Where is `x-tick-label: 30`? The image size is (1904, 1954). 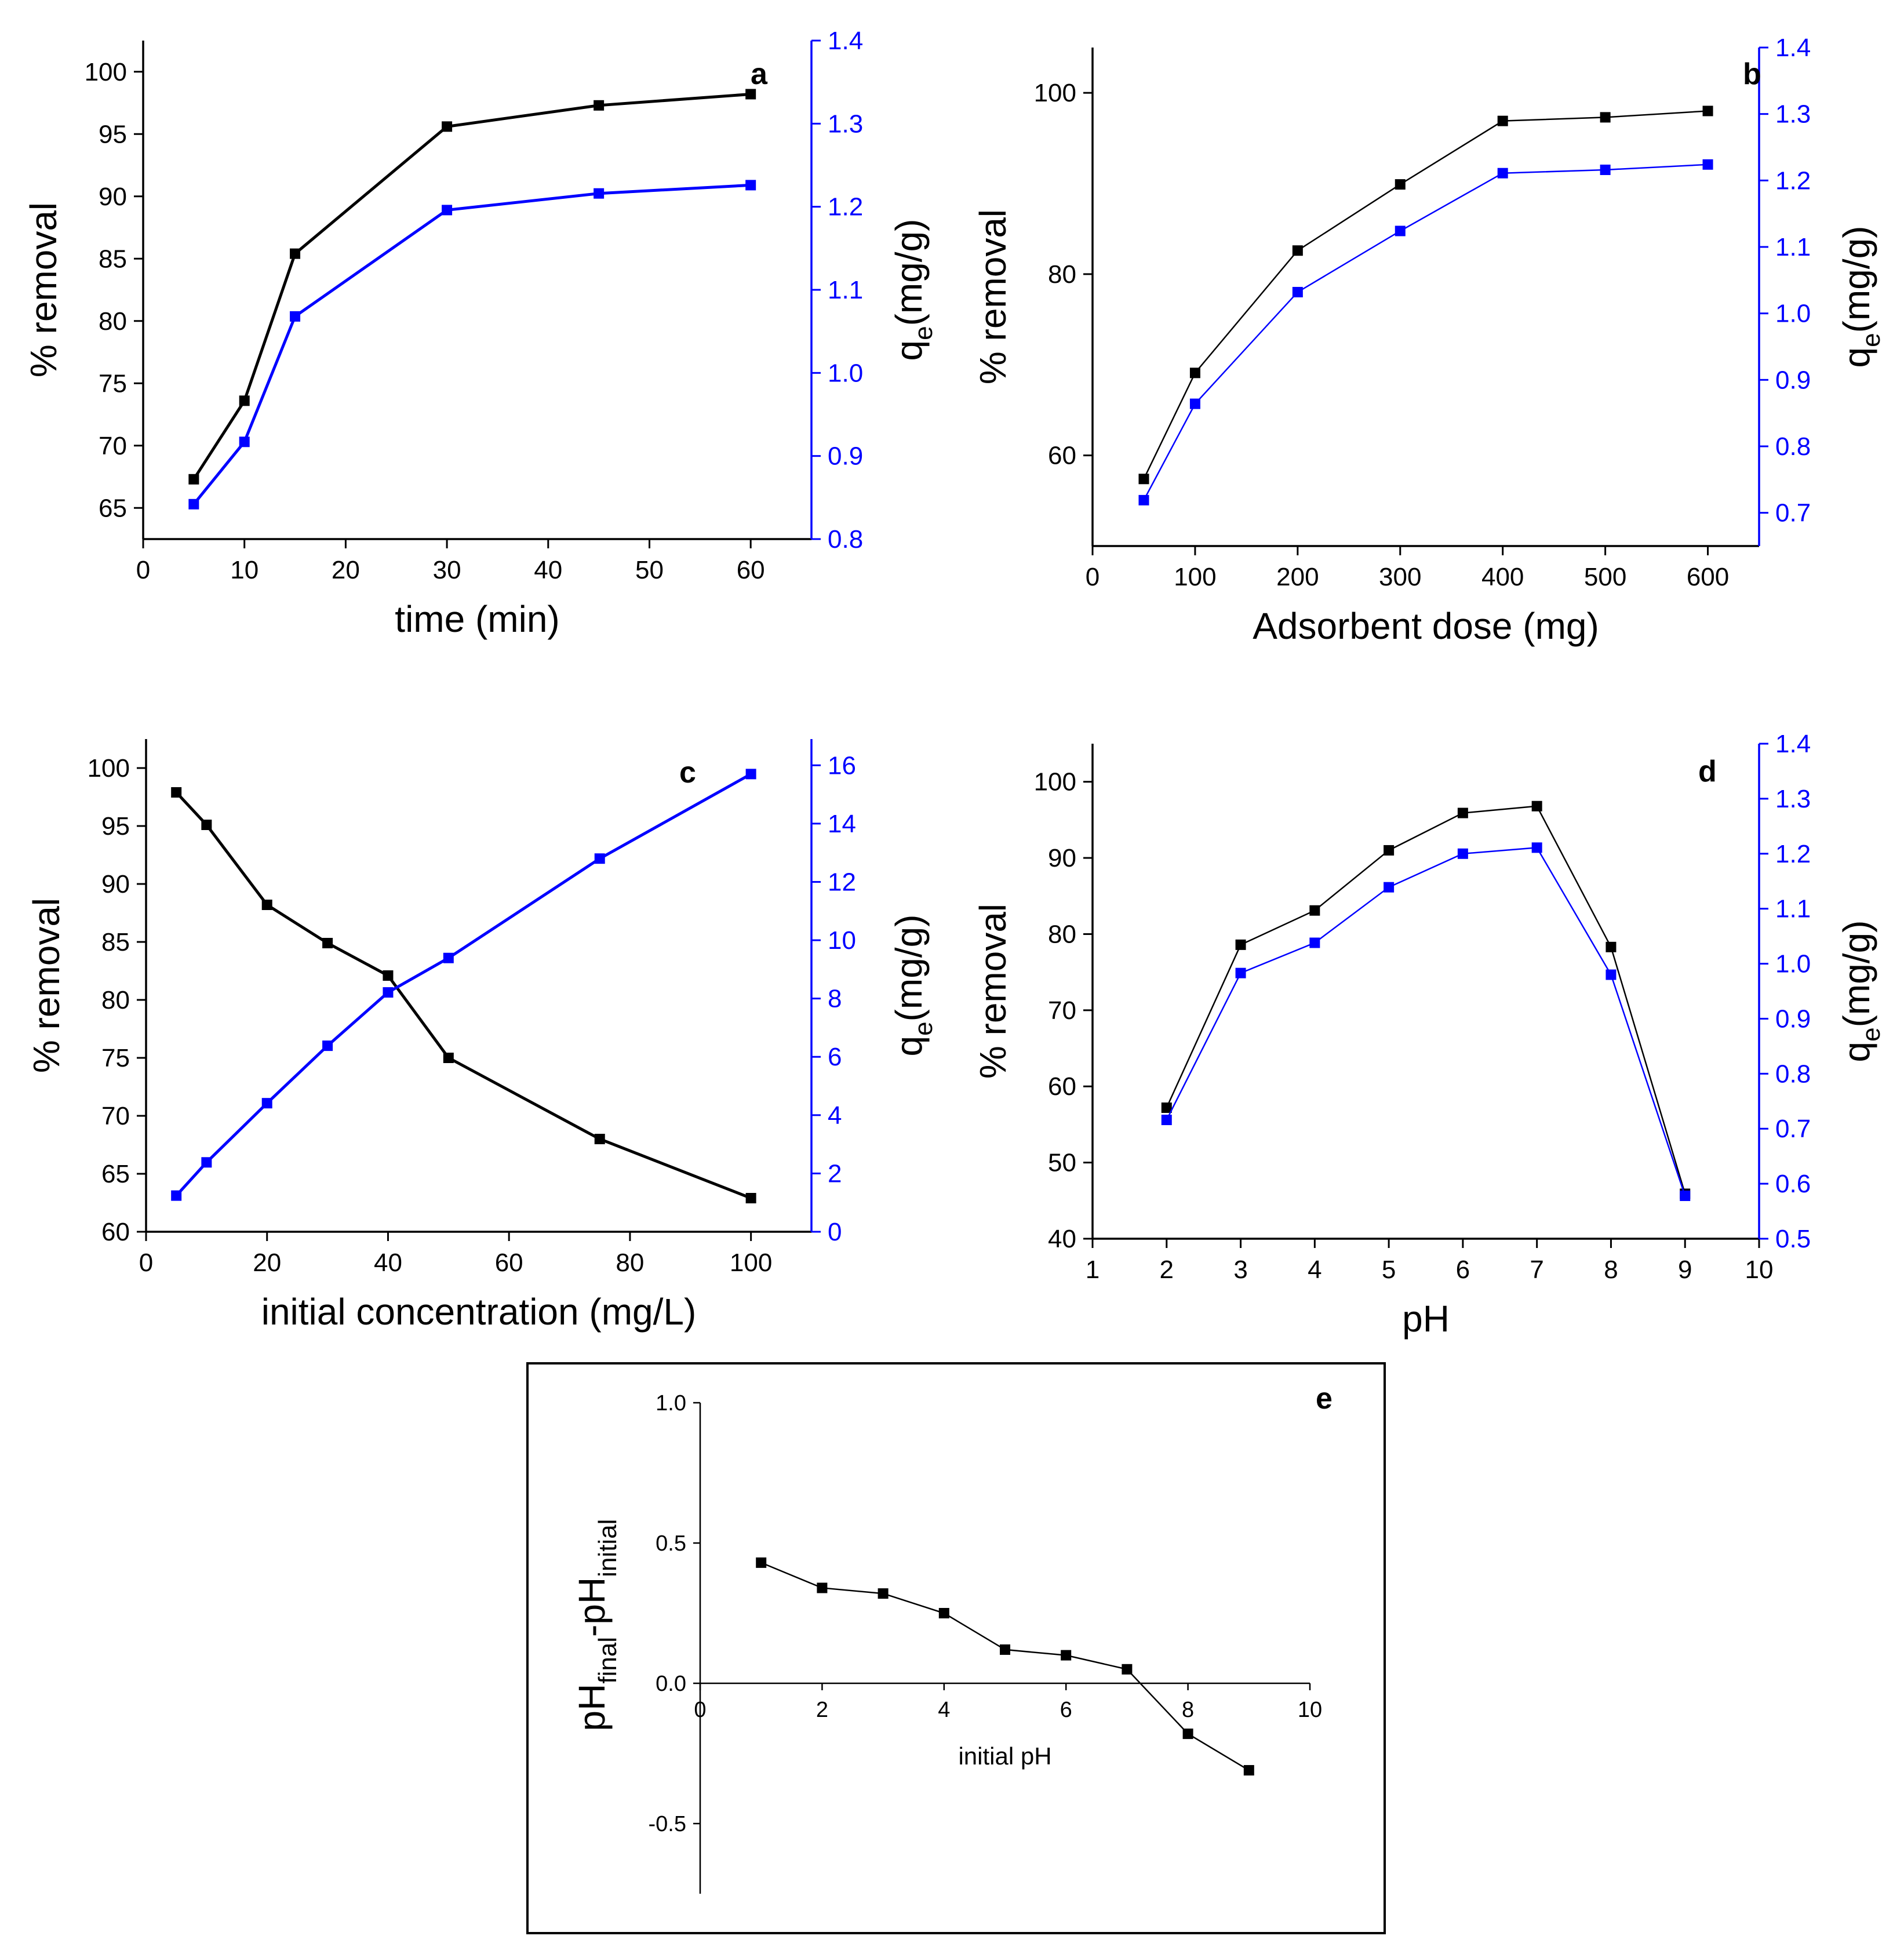 x-tick-label: 30 is located at coordinates (447, 570).